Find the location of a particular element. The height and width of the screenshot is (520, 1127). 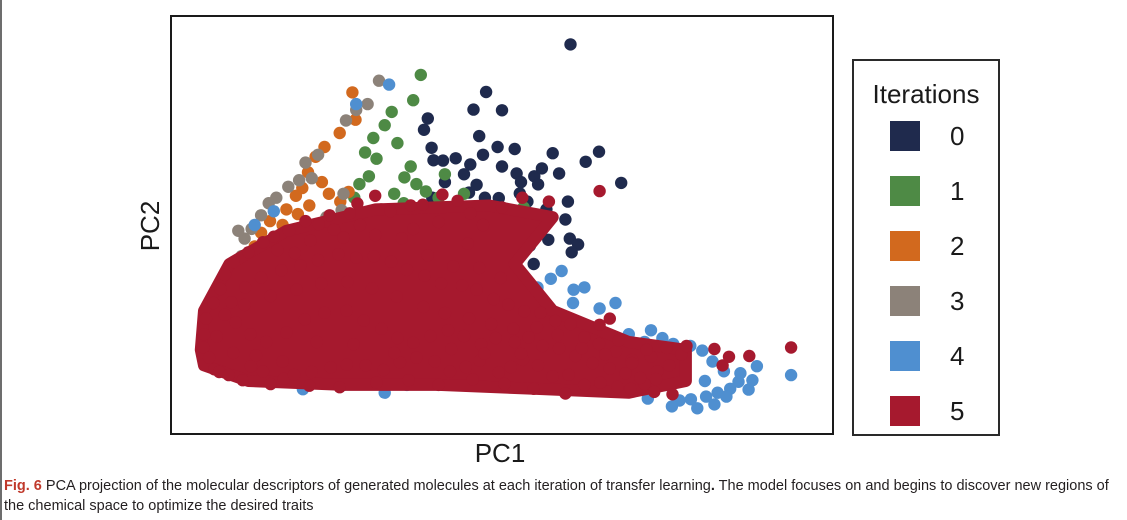

legend-label-3: 3 is located at coordinates (957, 301).